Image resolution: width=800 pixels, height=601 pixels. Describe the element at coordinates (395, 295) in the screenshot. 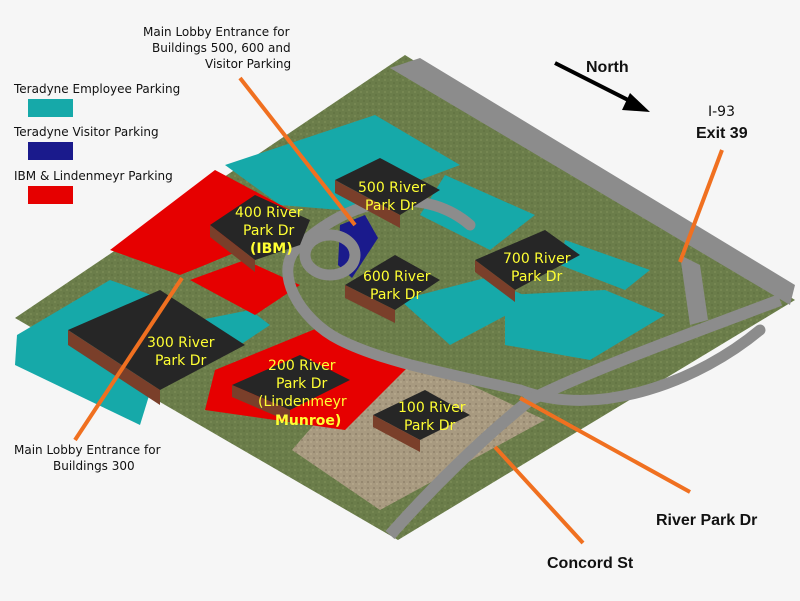

I see `b600-line2: Park Dr` at that location.